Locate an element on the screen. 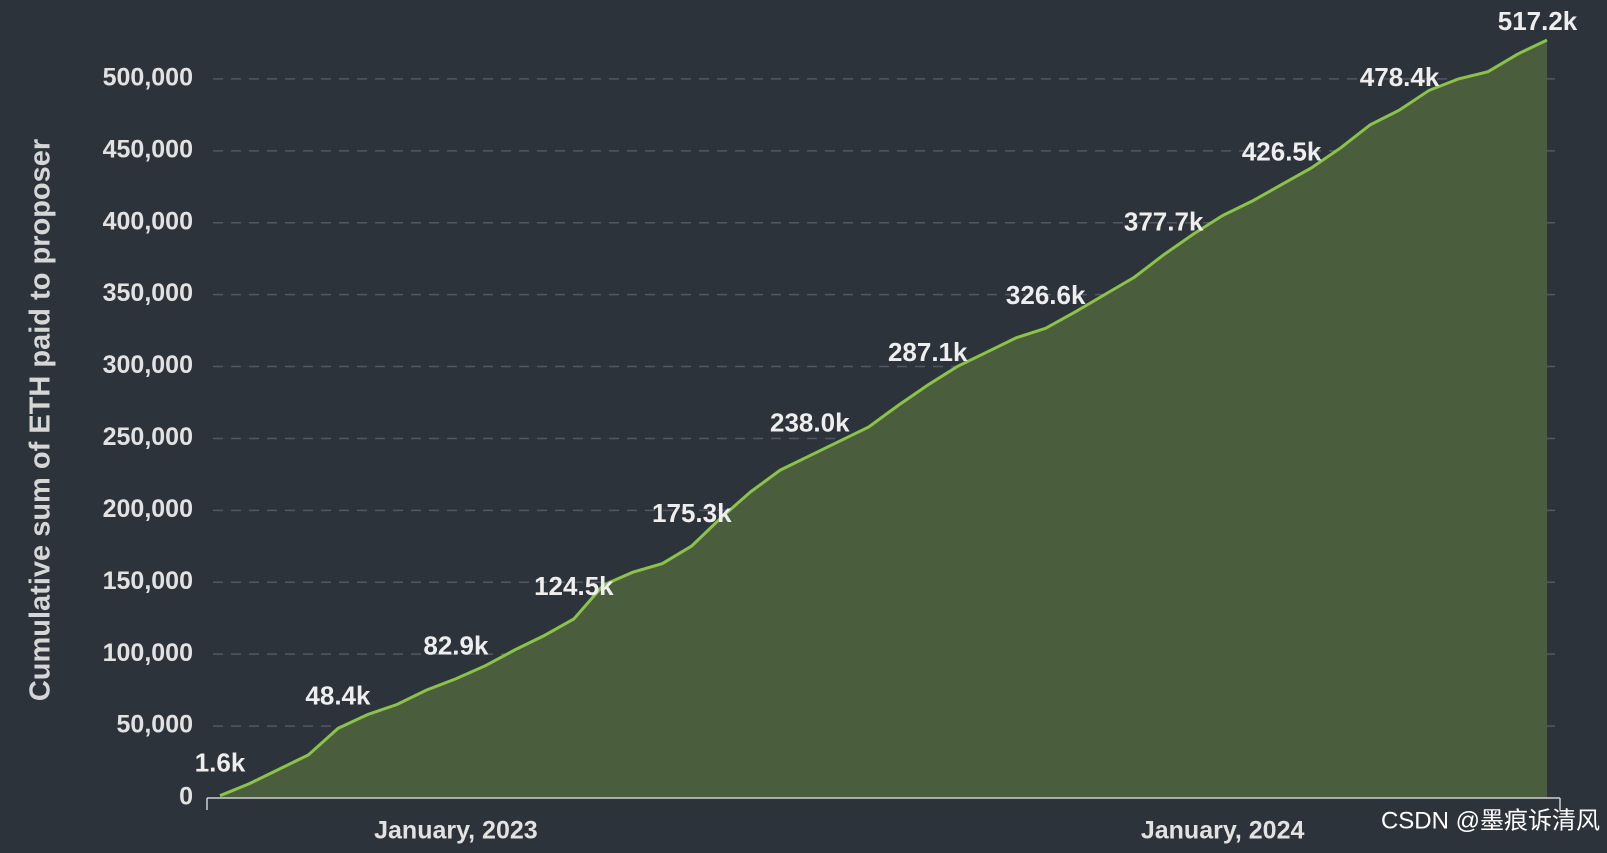  data-label: 517.2k is located at coordinates (1538, 21).